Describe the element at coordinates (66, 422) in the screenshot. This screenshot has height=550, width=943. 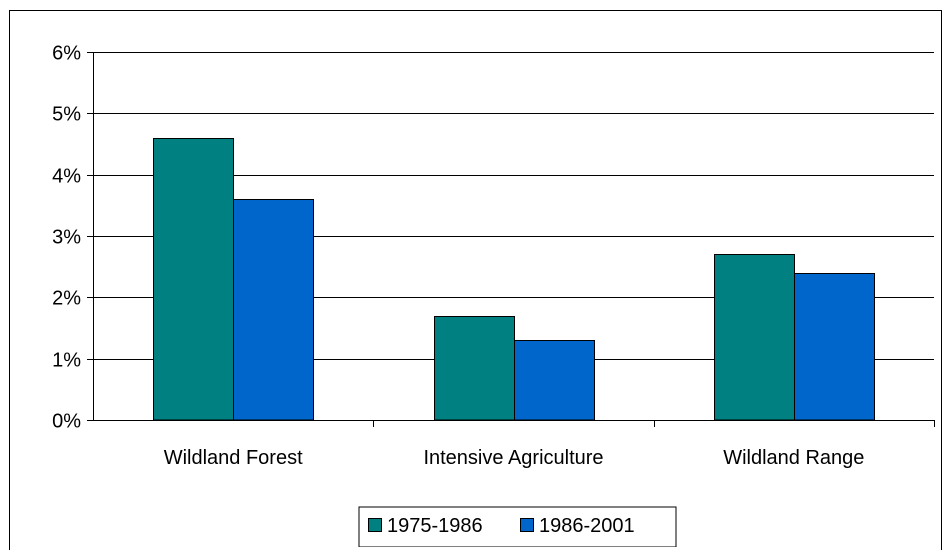
I see `y-tick-label: 0%` at that location.